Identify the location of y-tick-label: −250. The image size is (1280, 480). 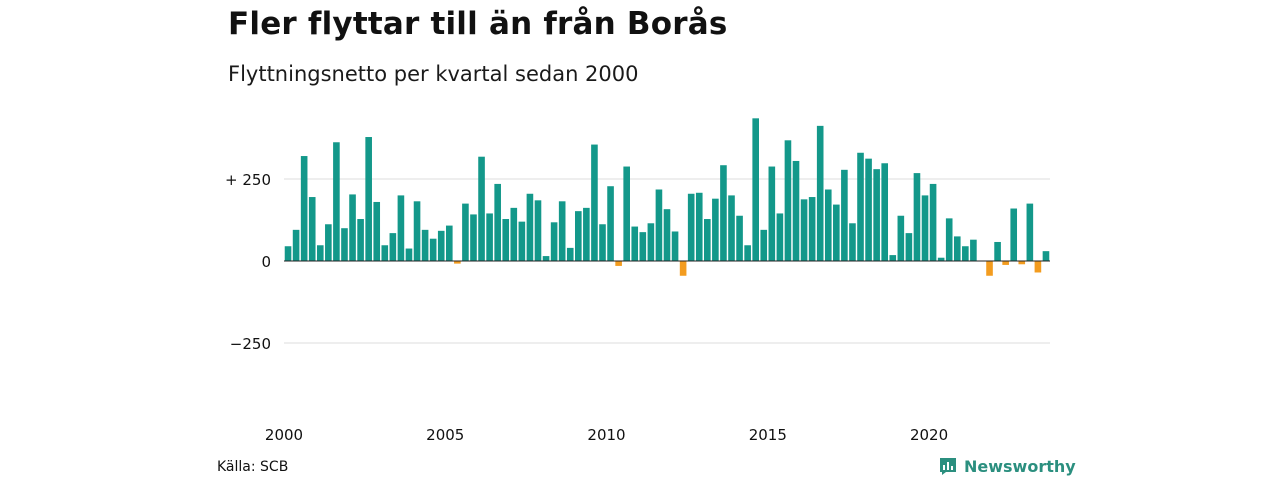
(250, 344).